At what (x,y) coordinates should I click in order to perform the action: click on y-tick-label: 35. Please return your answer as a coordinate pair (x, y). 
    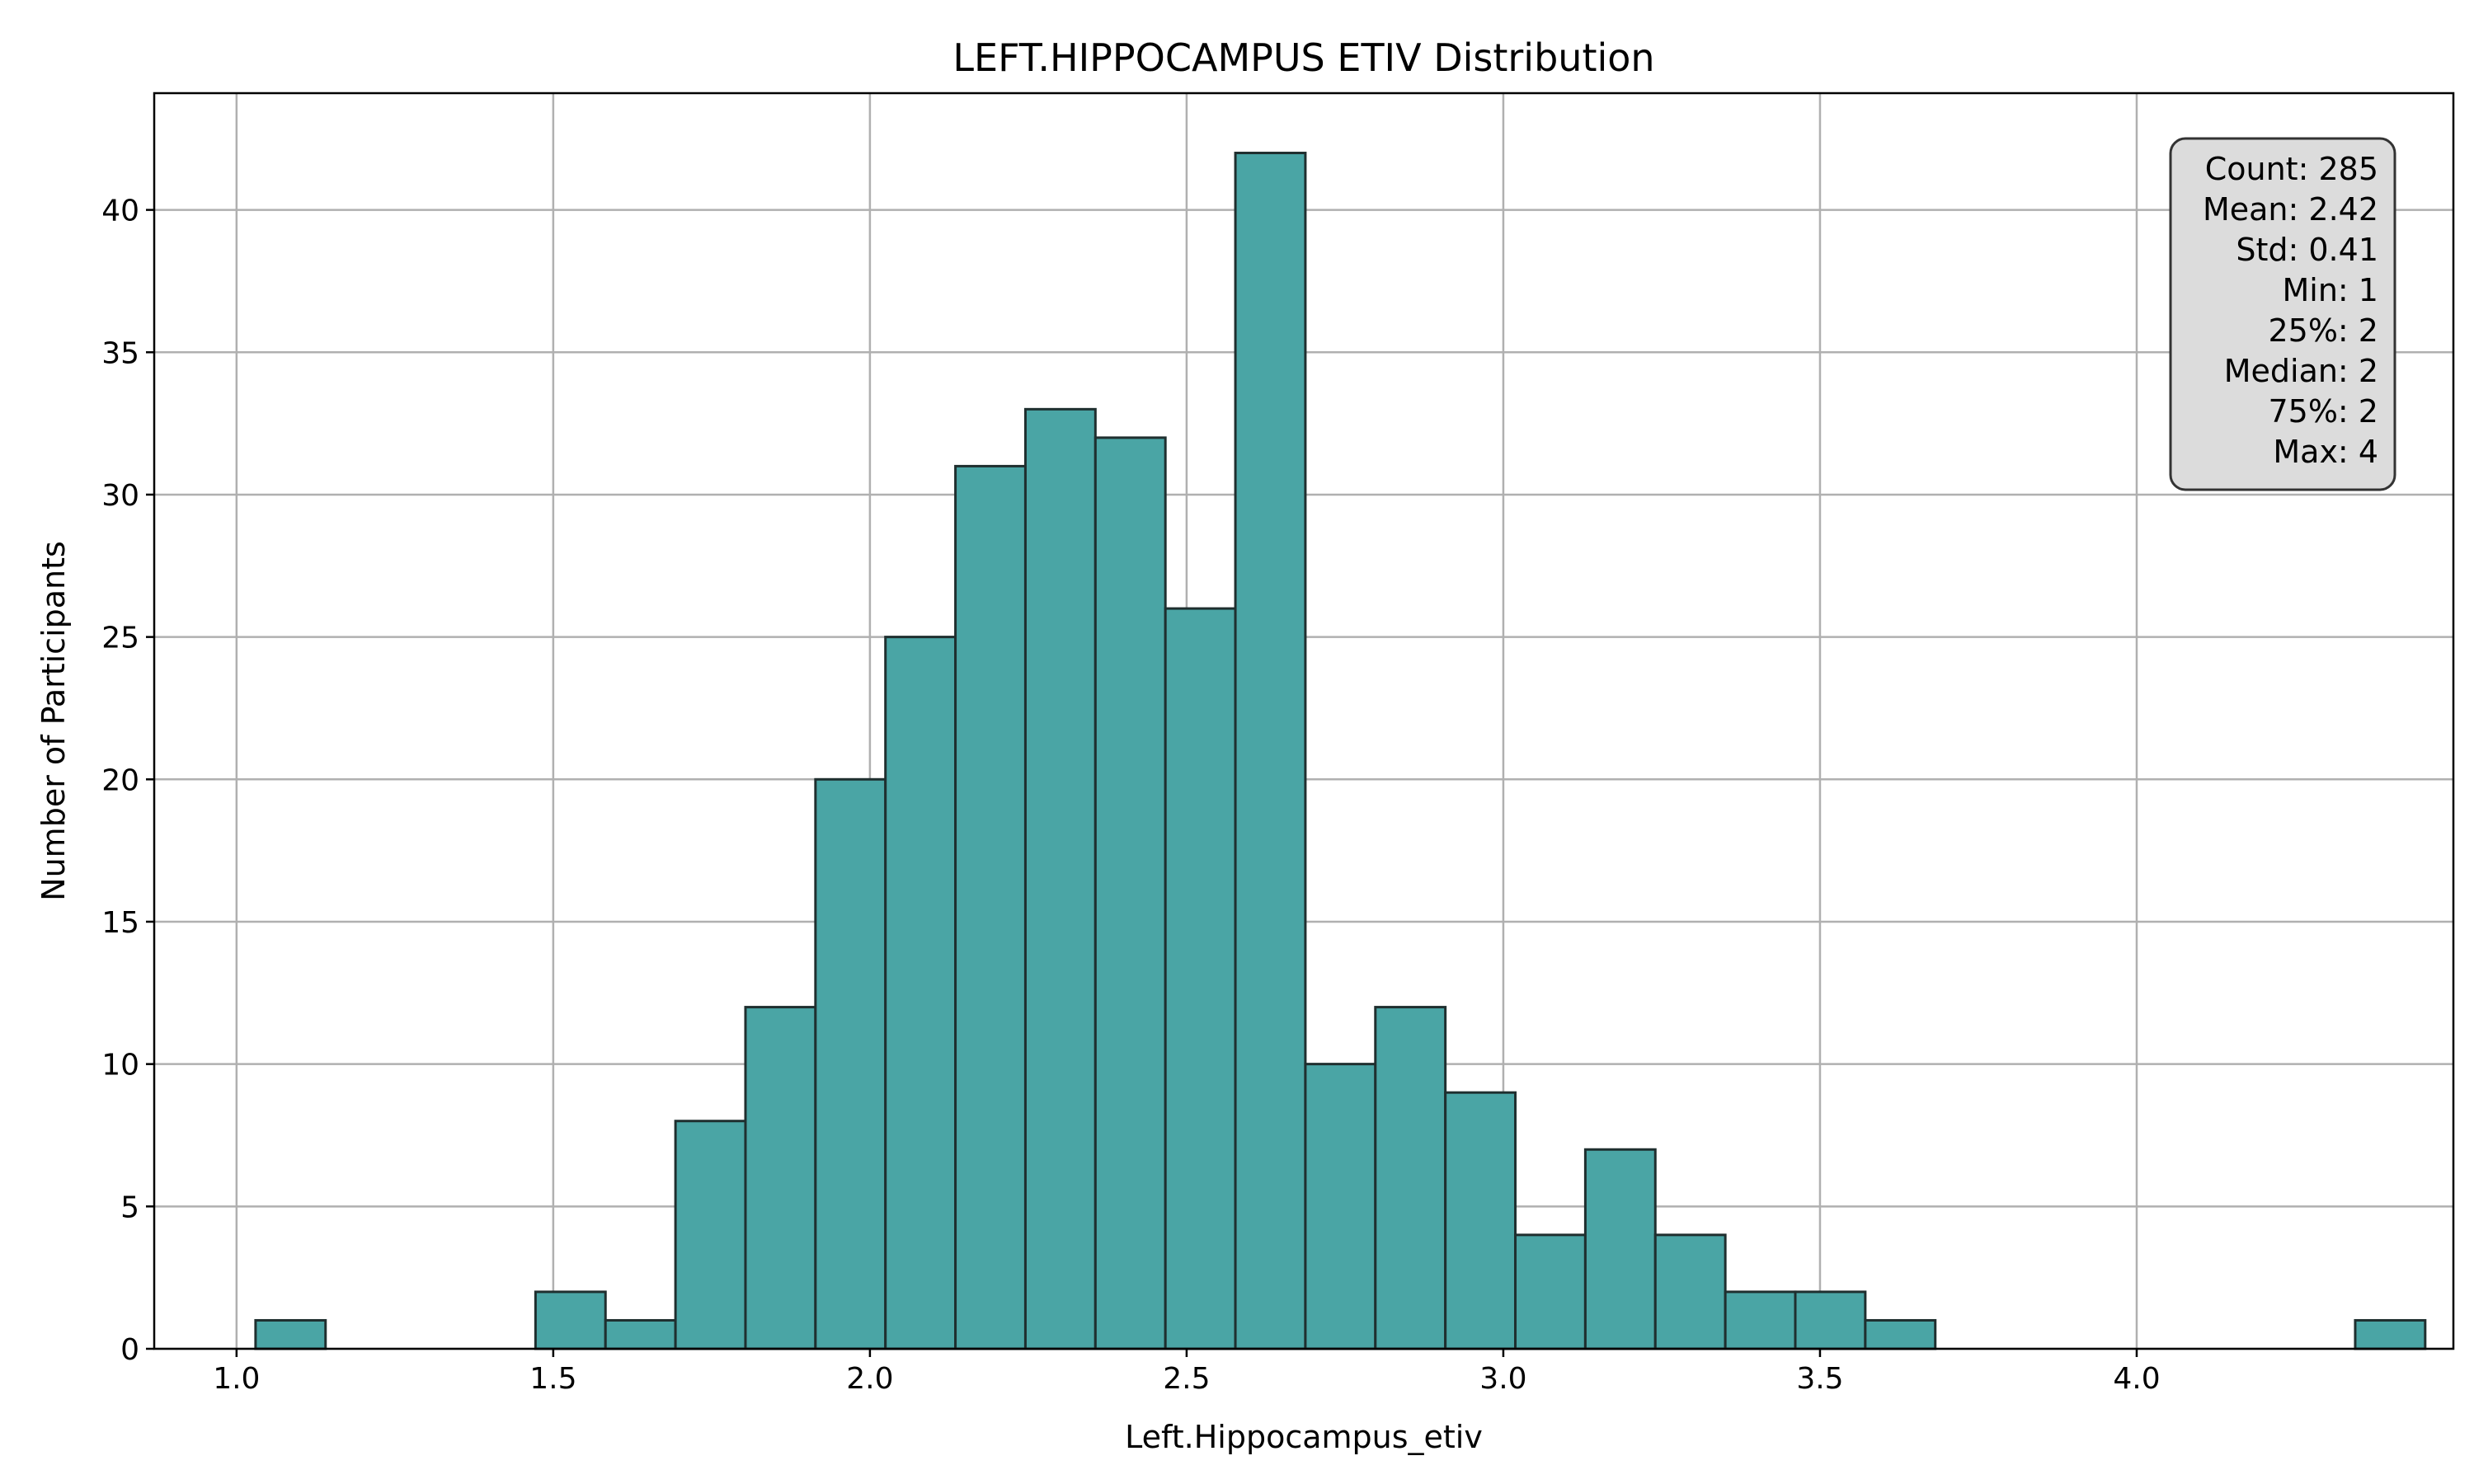
    Looking at the image, I should click on (120, 353).